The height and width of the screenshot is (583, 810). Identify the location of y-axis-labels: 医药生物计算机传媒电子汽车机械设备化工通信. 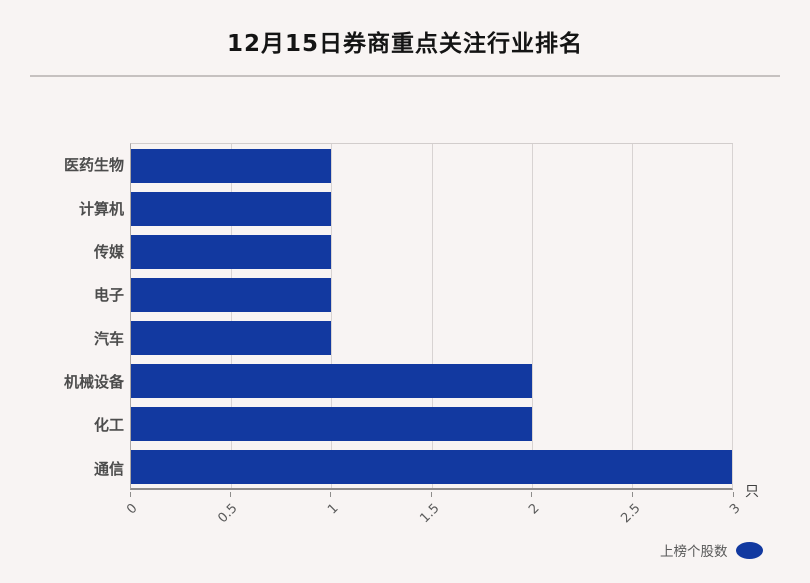
(62, 316).